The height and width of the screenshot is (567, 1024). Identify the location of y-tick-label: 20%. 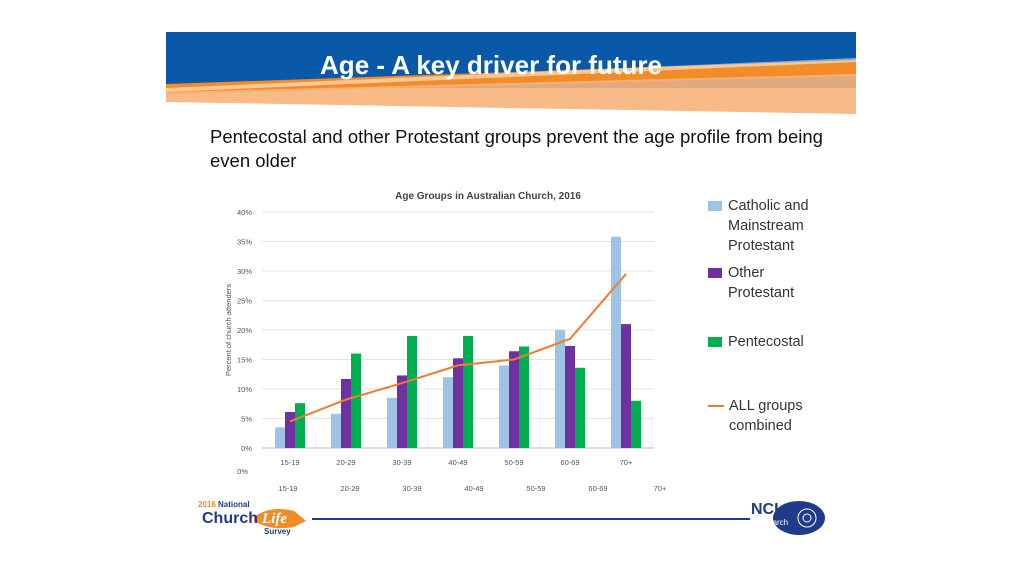
(244, 330).